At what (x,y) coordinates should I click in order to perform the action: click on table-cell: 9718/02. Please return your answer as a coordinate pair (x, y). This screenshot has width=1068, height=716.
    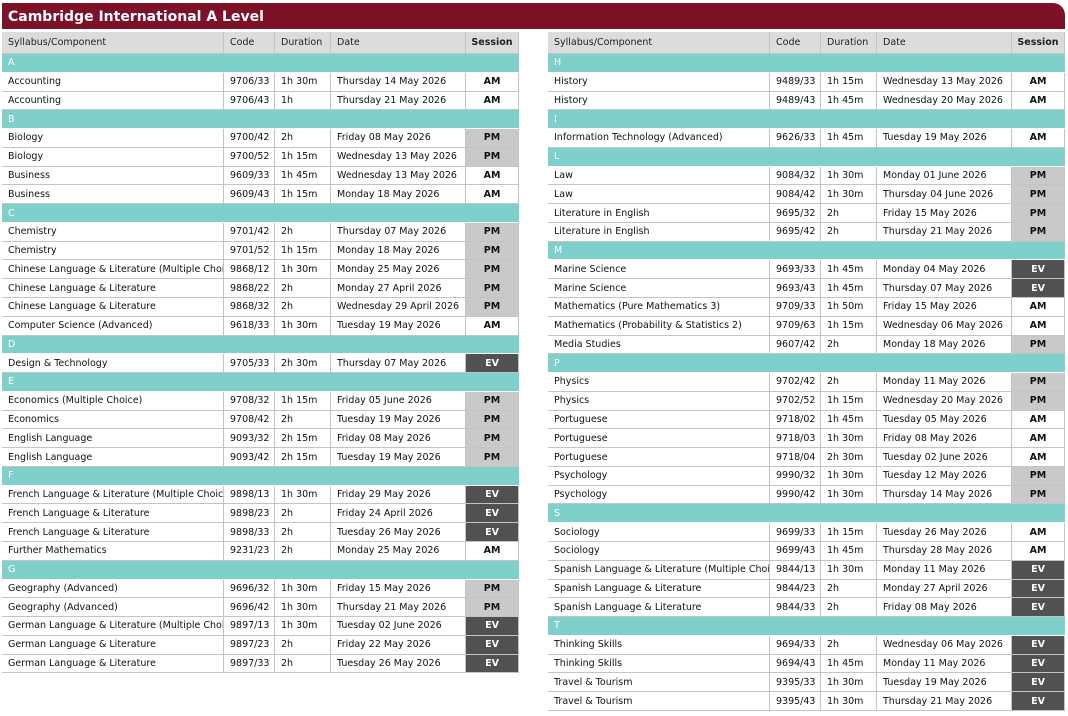
    Looking at the image, I should click on (795, 420).